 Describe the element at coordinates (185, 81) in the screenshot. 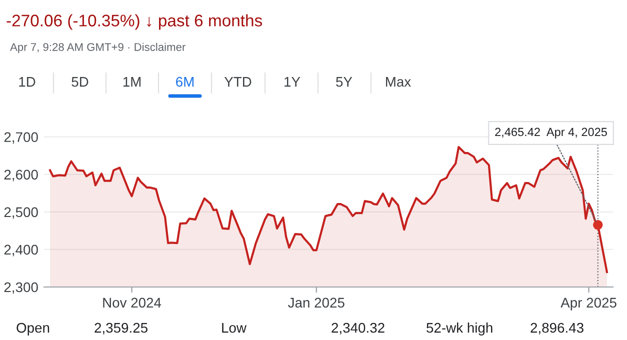

I see `text: 6M` at that location.